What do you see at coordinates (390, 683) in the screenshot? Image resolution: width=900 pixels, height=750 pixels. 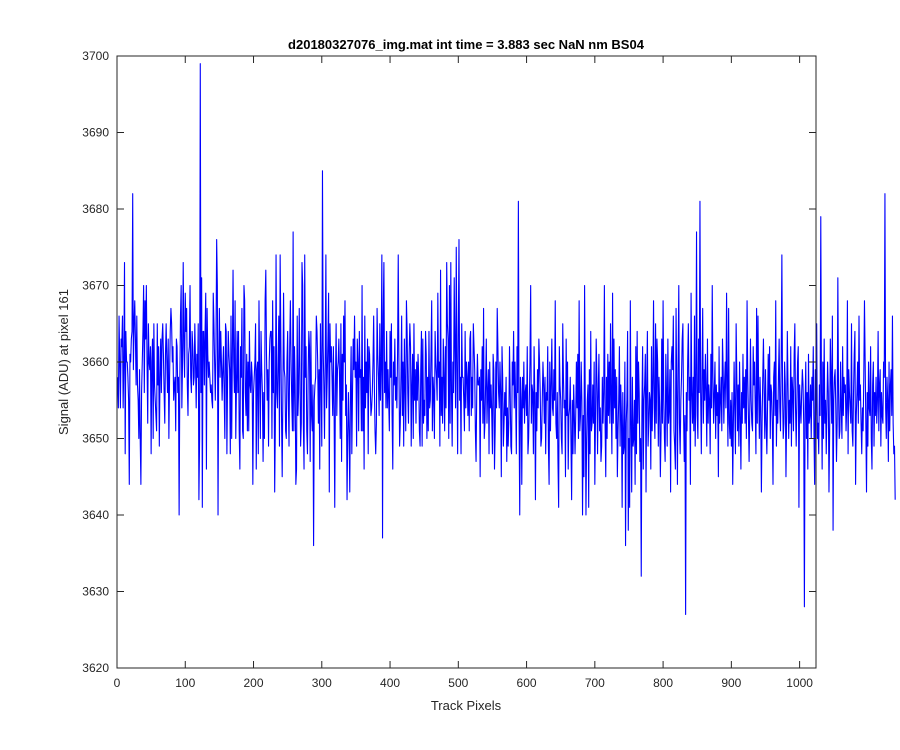 I see `x-tick-label: 400` at bounding box center [390, 683].